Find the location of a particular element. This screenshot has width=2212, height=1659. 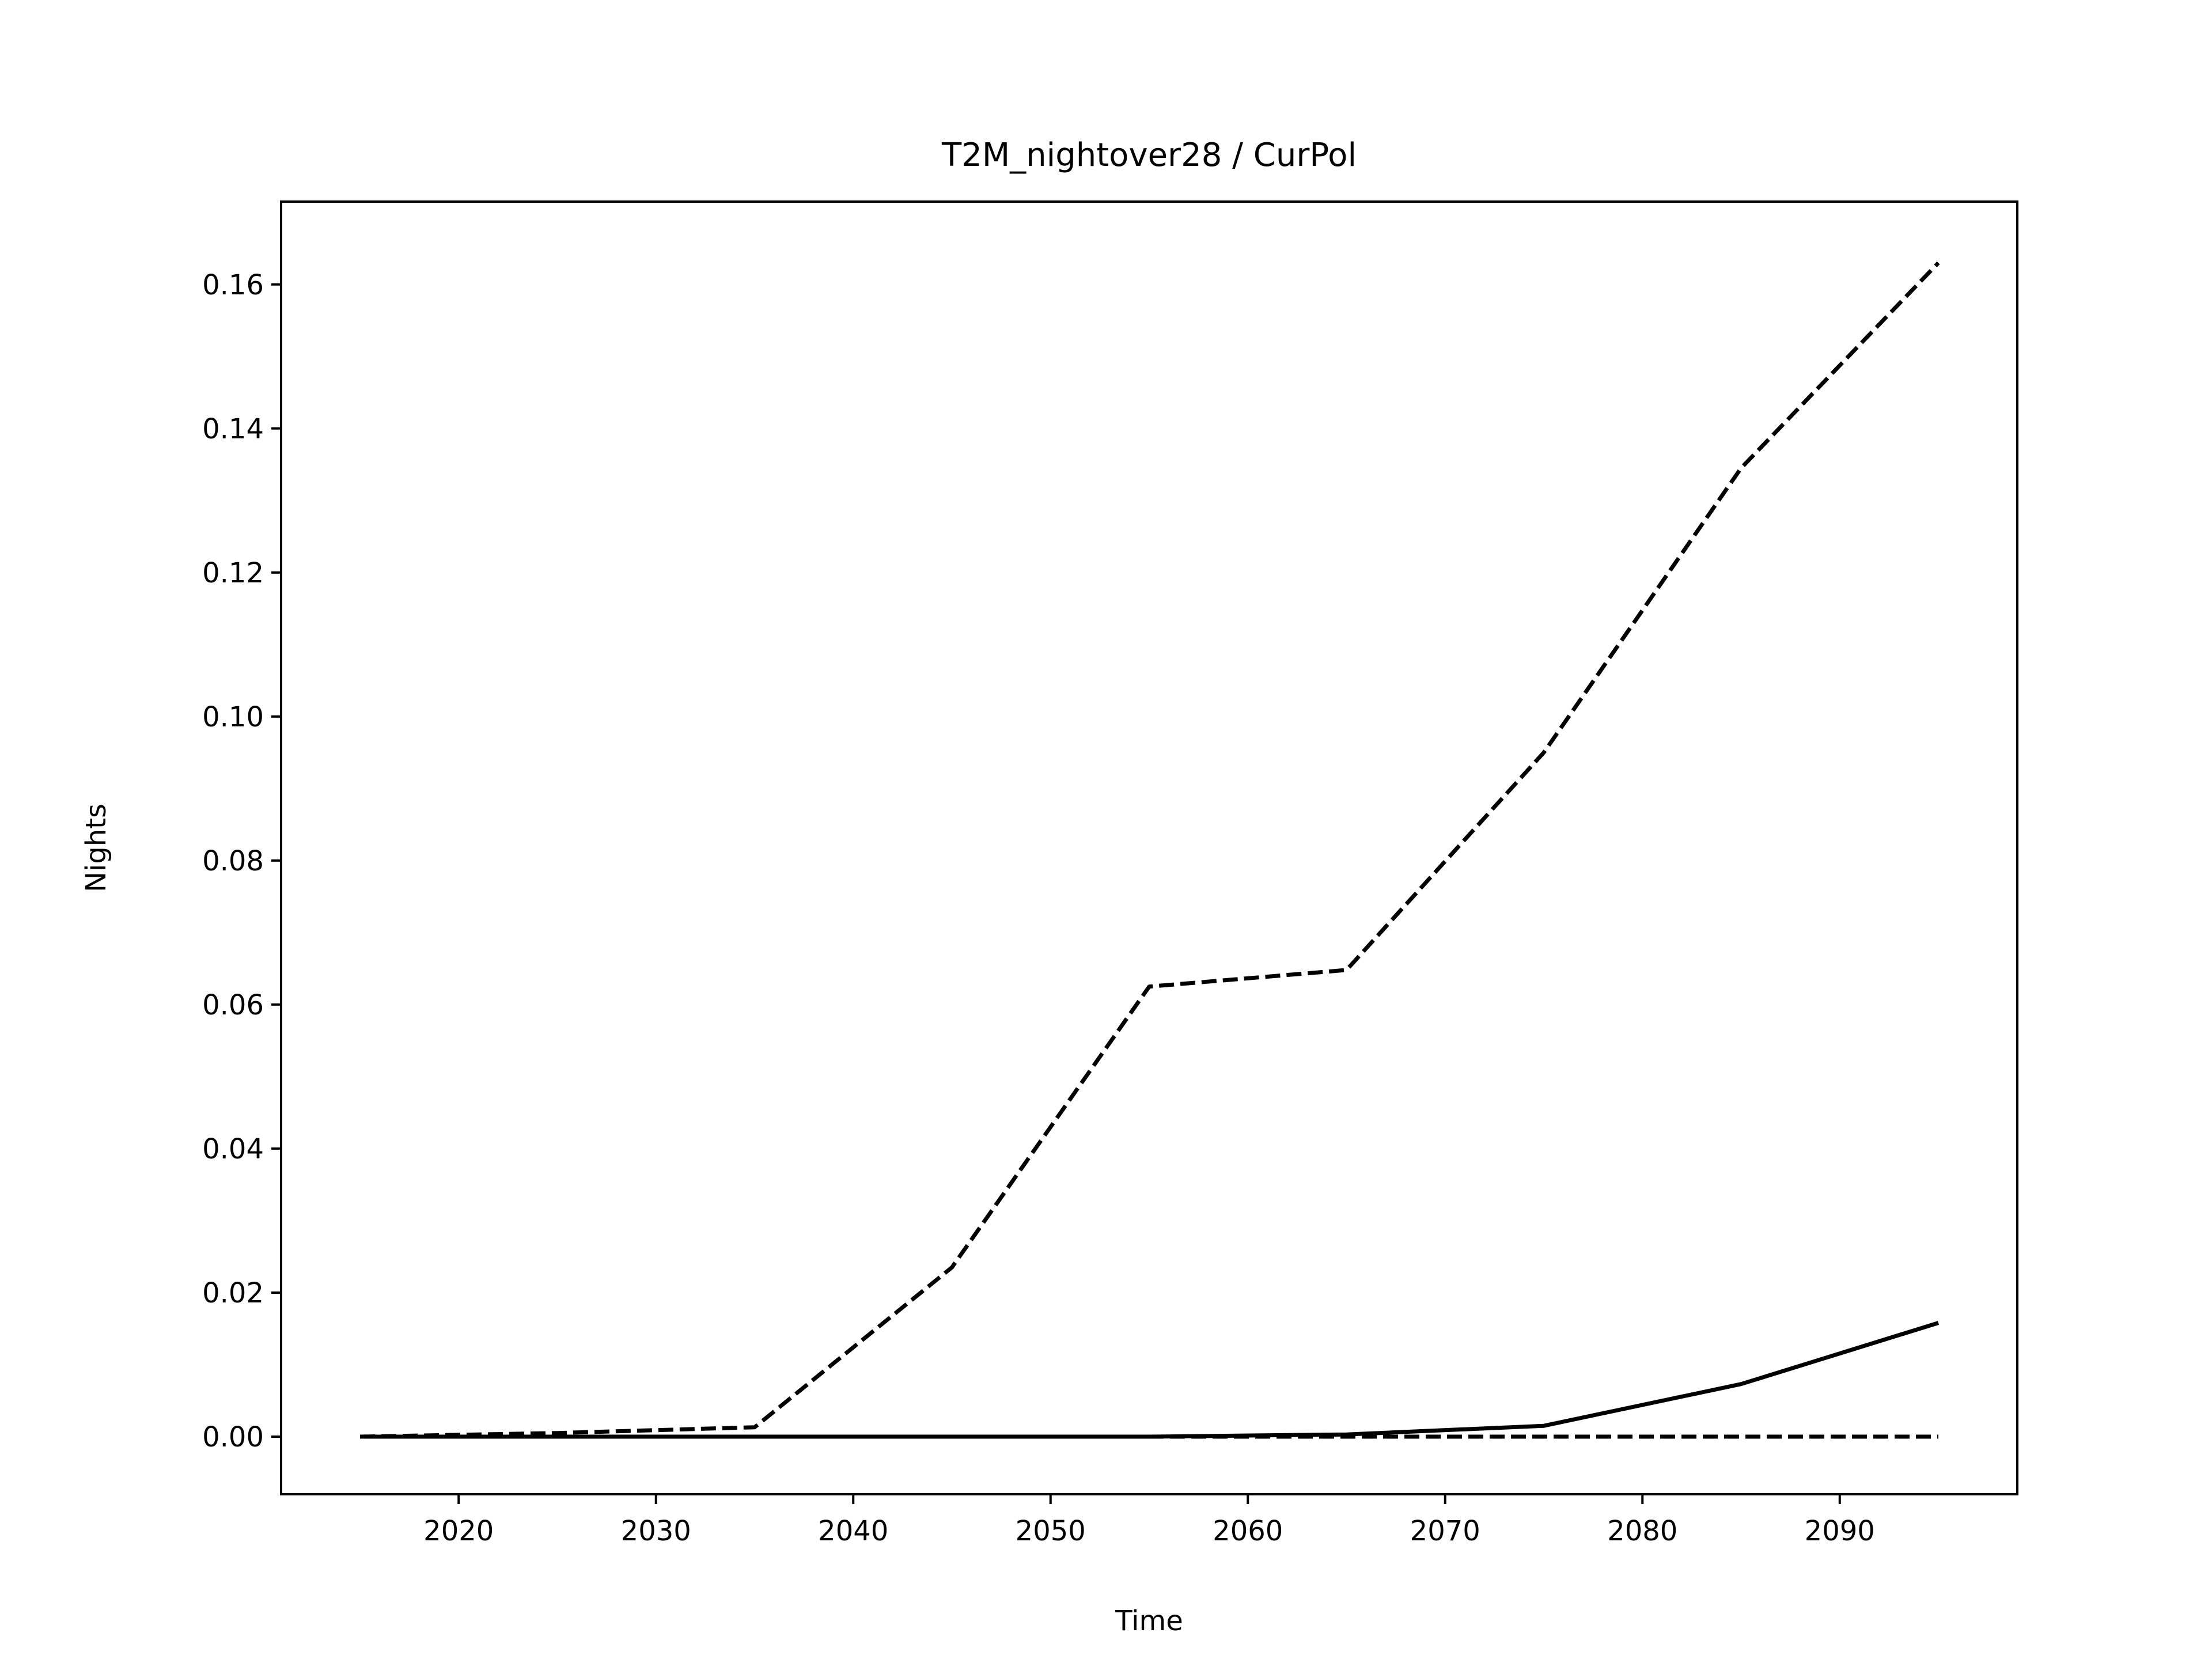

chart-title: T2M_nightover28 / CurPol is located at coordinates (1149, 155).